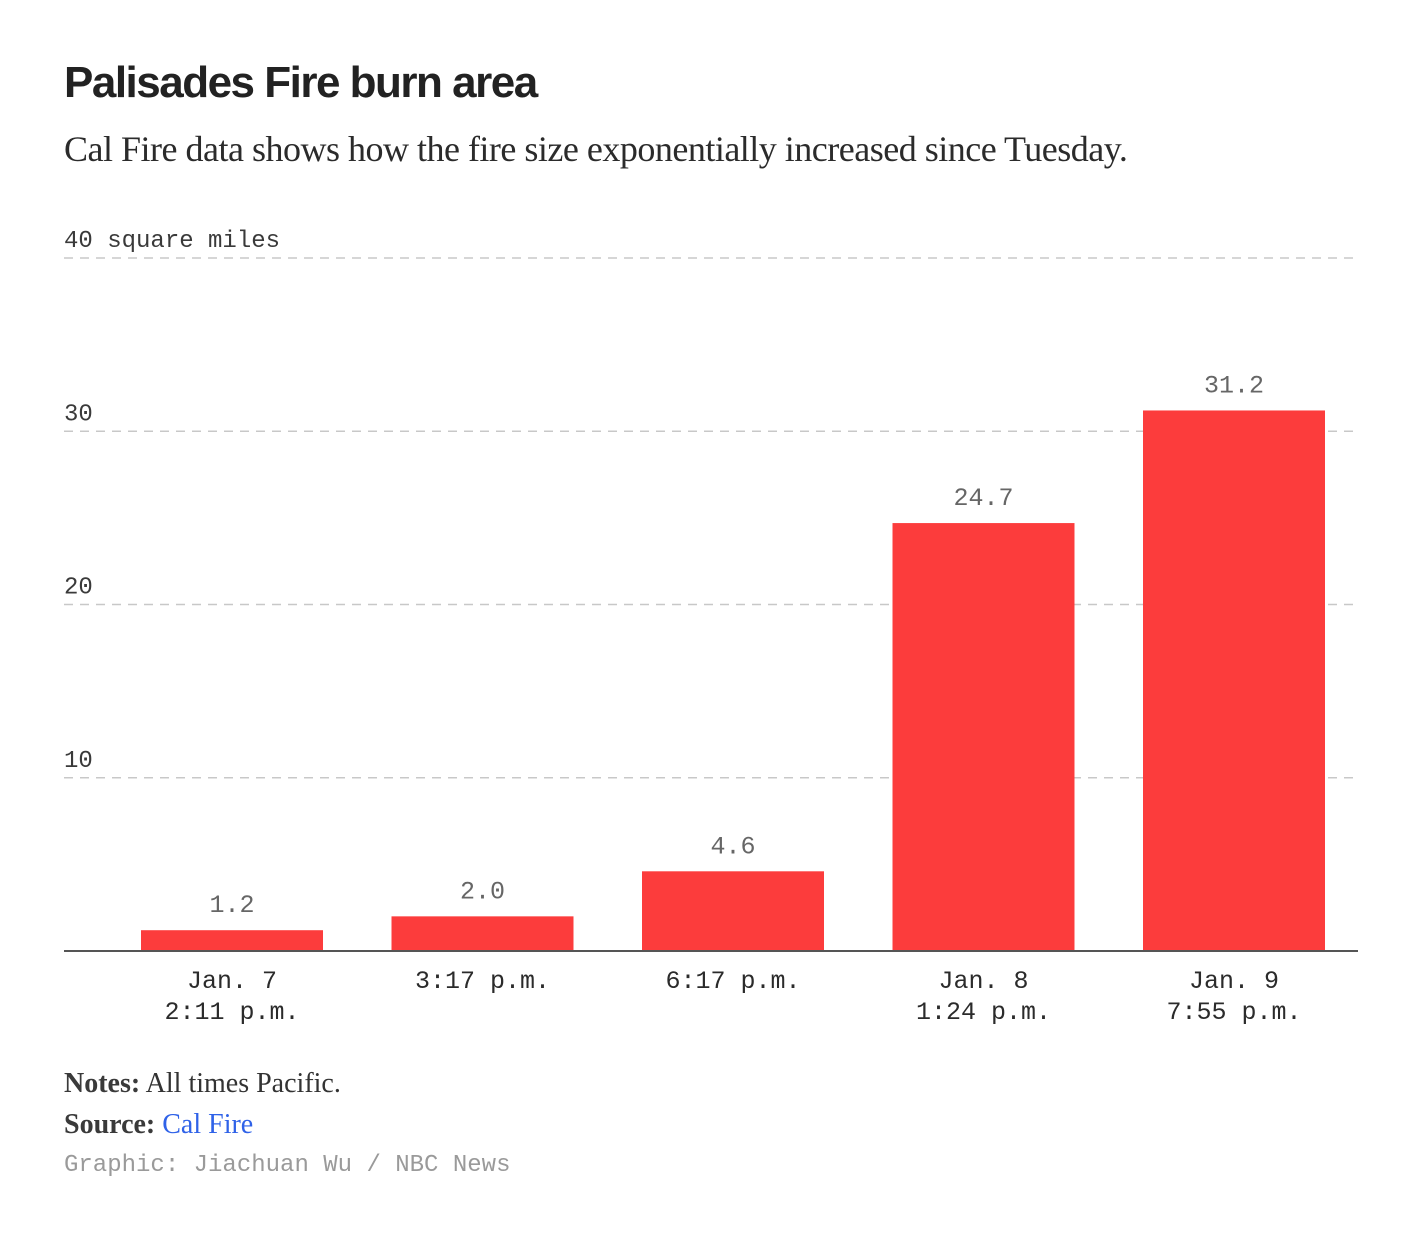  I want to click on data-label: 4.6, so click(732, 846).